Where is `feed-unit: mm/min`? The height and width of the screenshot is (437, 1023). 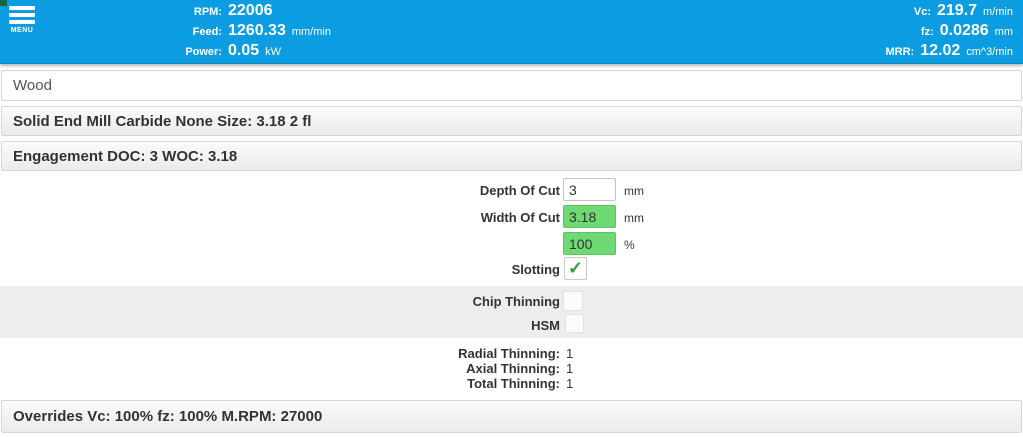 feed-unit: mm/min is located at coordinates (311, 32).